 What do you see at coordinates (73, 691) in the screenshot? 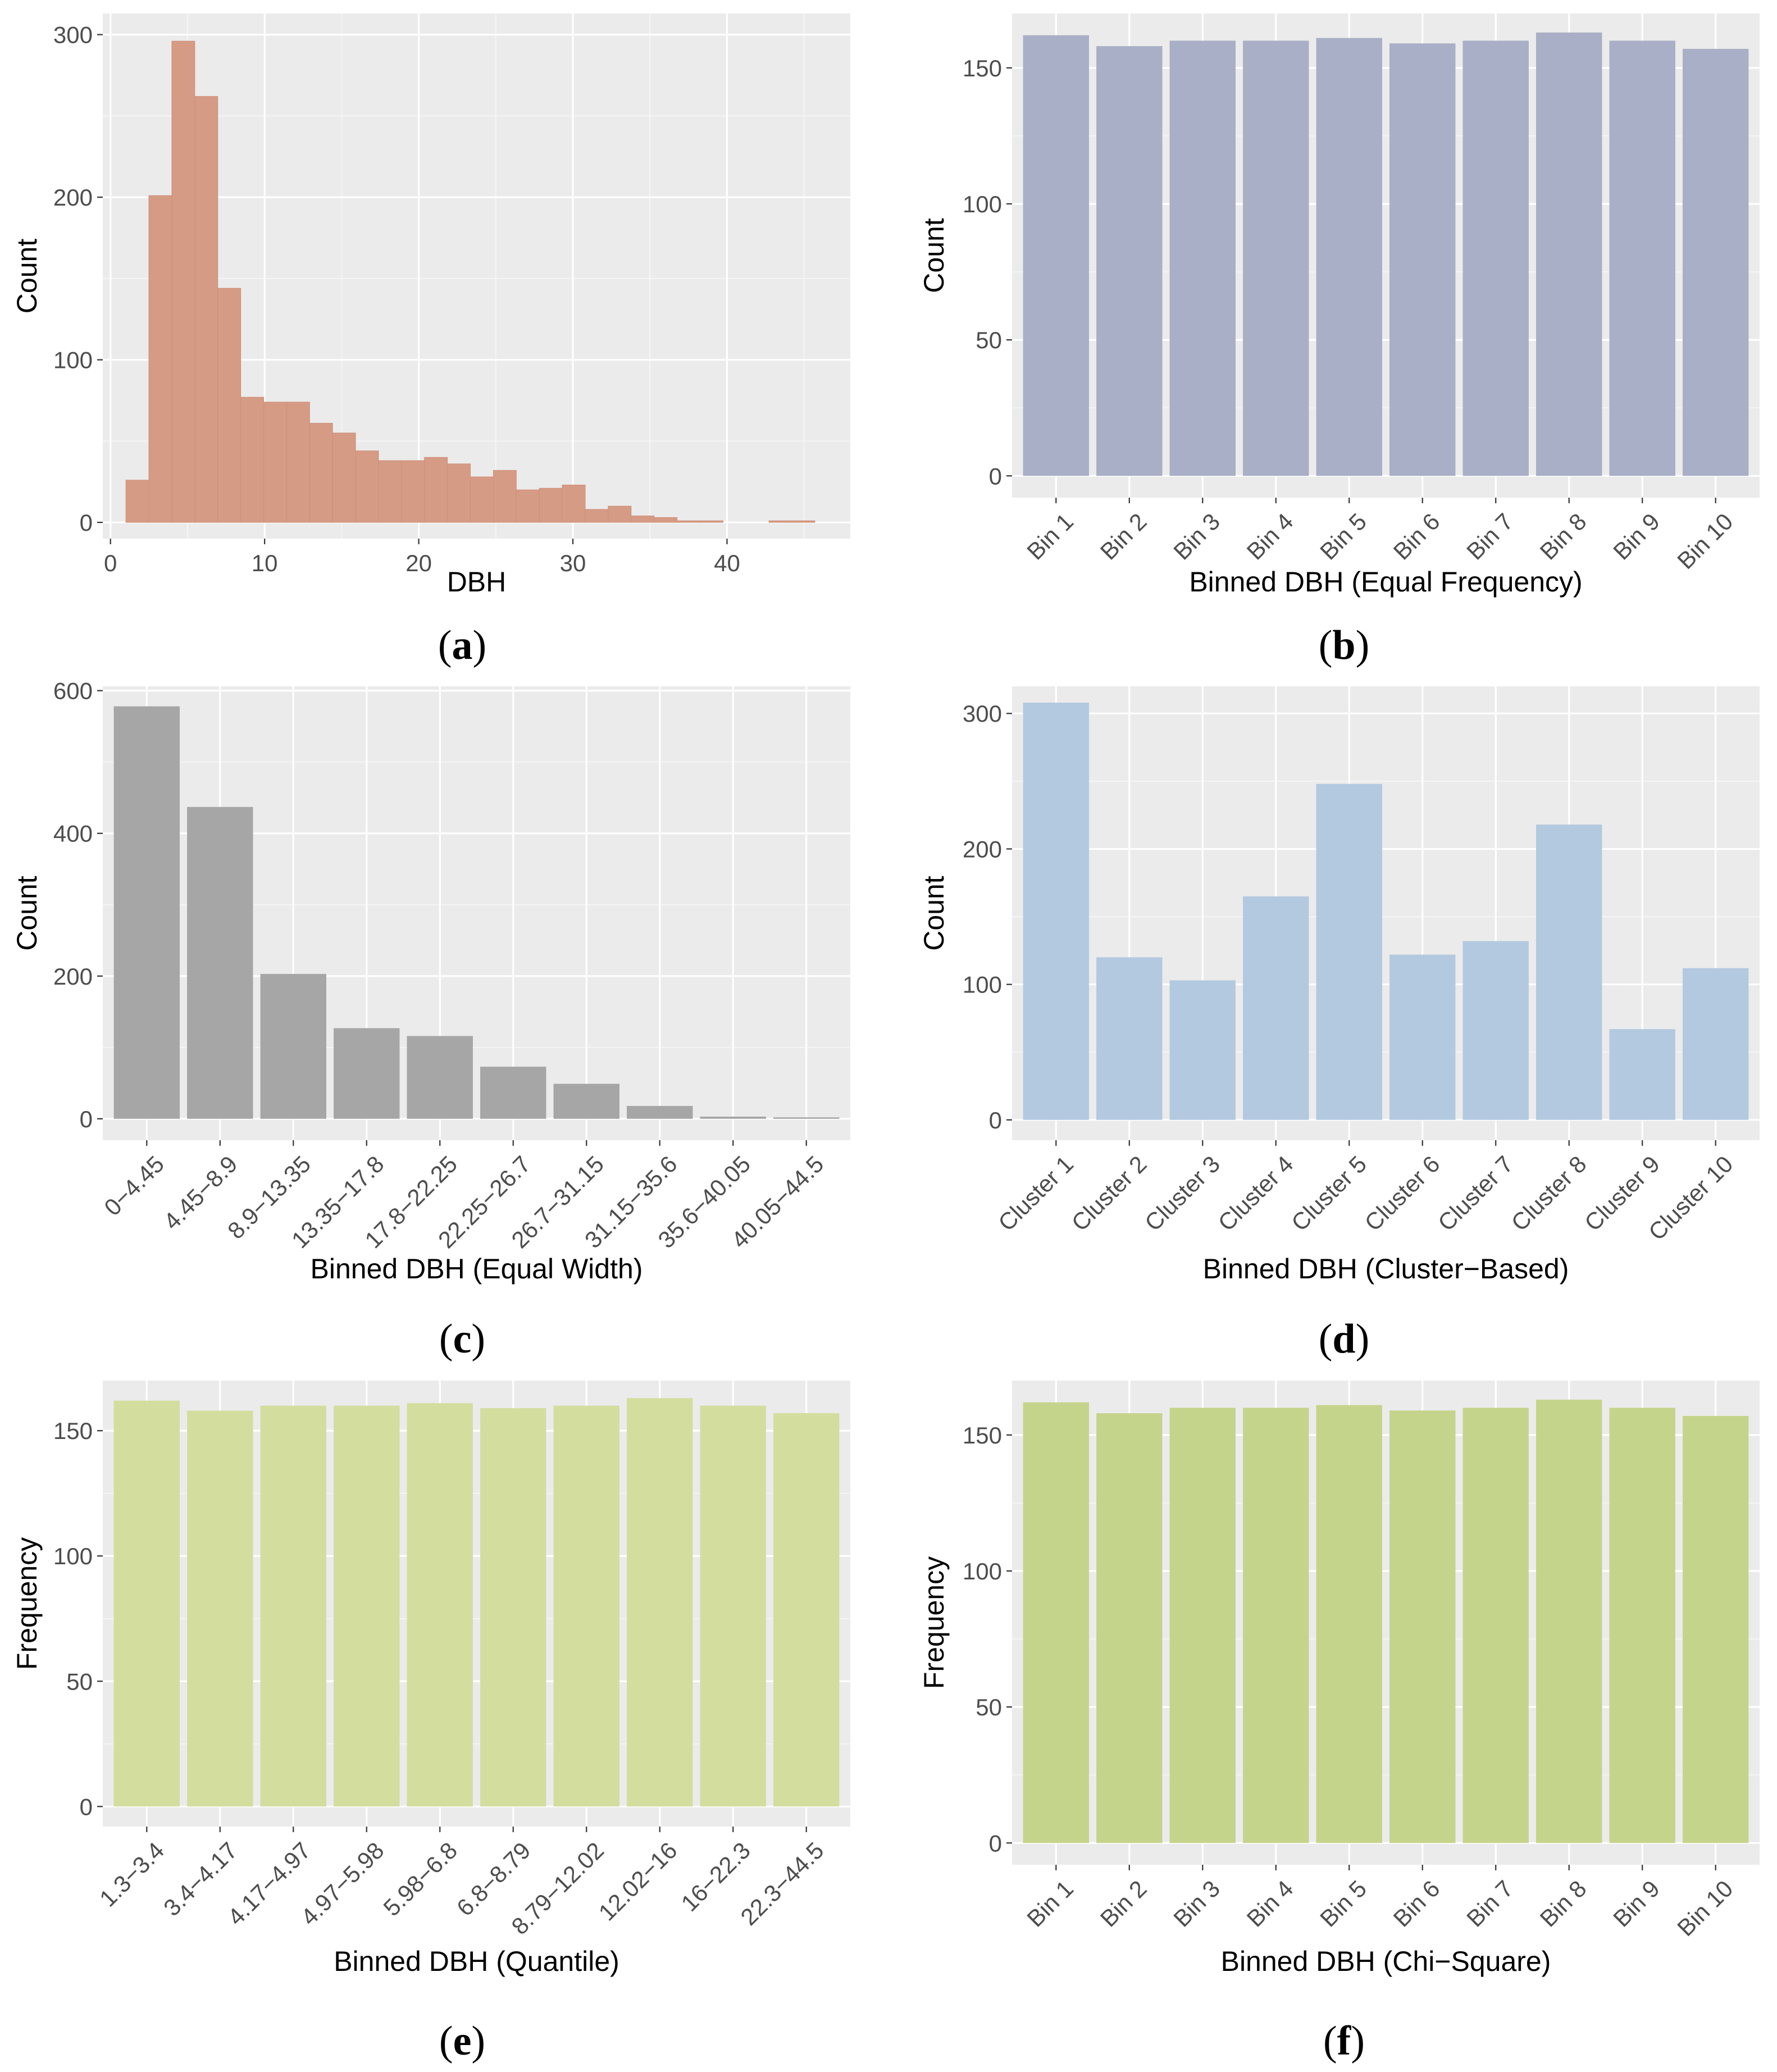
I see `y-tick-label: 600` at bounding box center [73, 691].